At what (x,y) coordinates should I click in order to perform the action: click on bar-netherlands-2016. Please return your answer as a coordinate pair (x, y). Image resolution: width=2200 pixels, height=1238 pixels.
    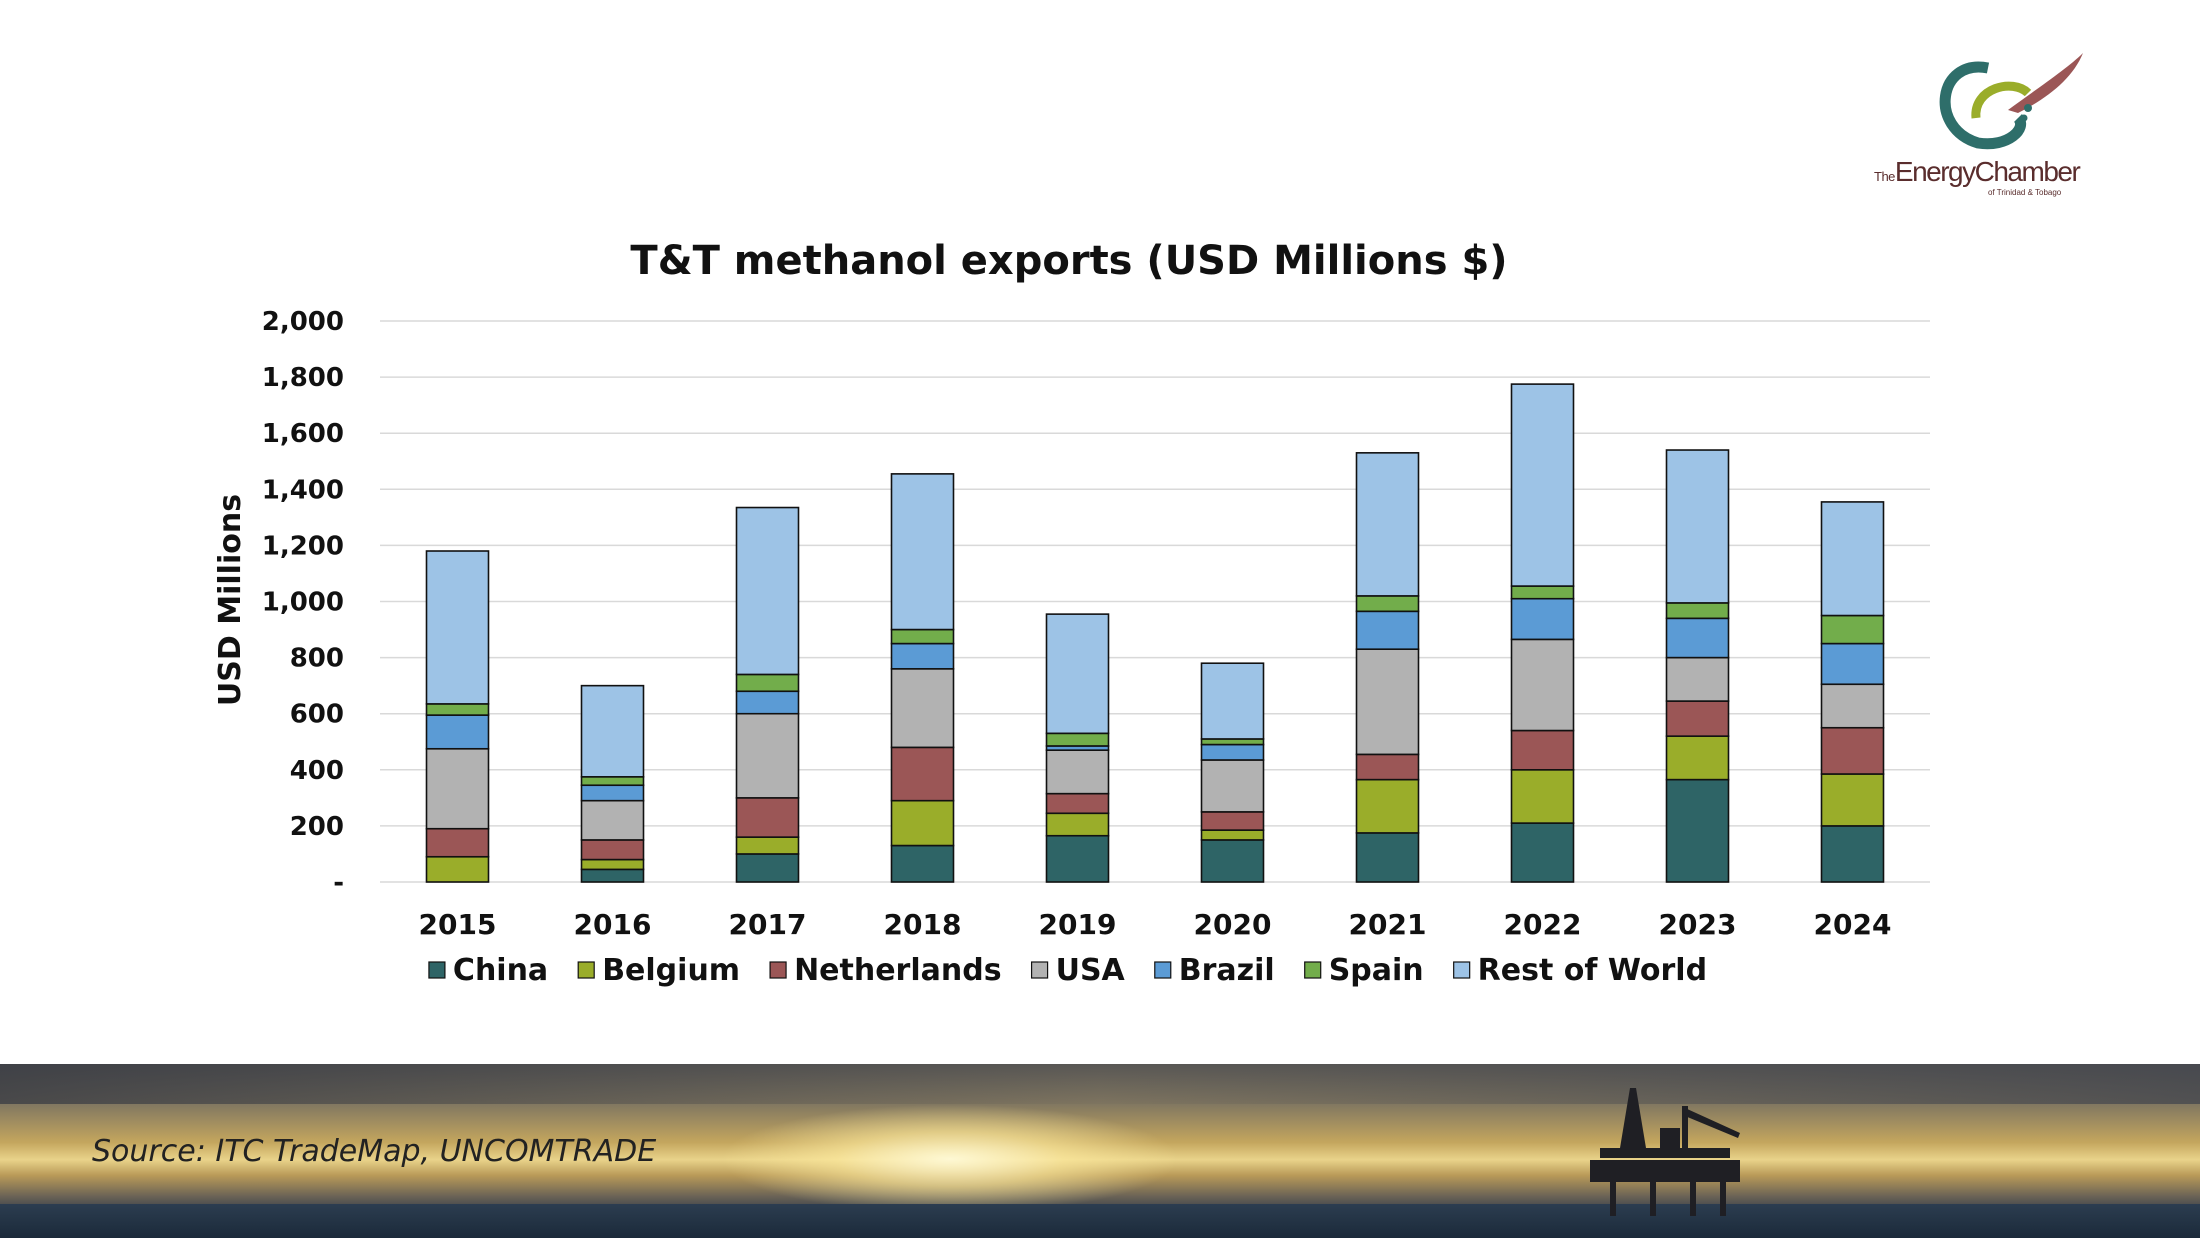
    Looking at the image, I should click on (612, 850).